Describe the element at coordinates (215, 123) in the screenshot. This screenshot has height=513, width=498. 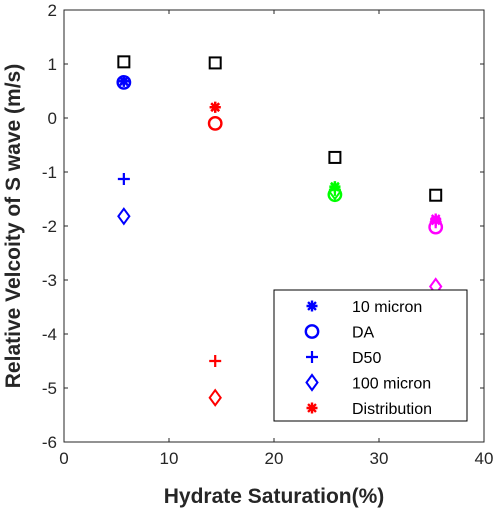
I see `point-da` at that location.